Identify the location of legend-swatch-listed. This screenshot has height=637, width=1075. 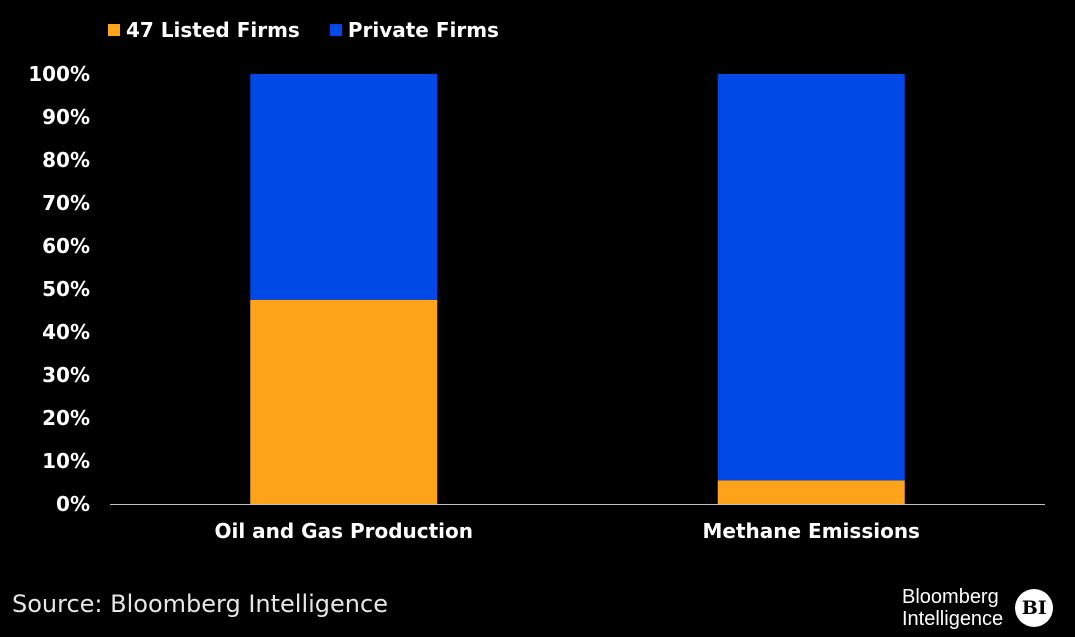
(114, 30).